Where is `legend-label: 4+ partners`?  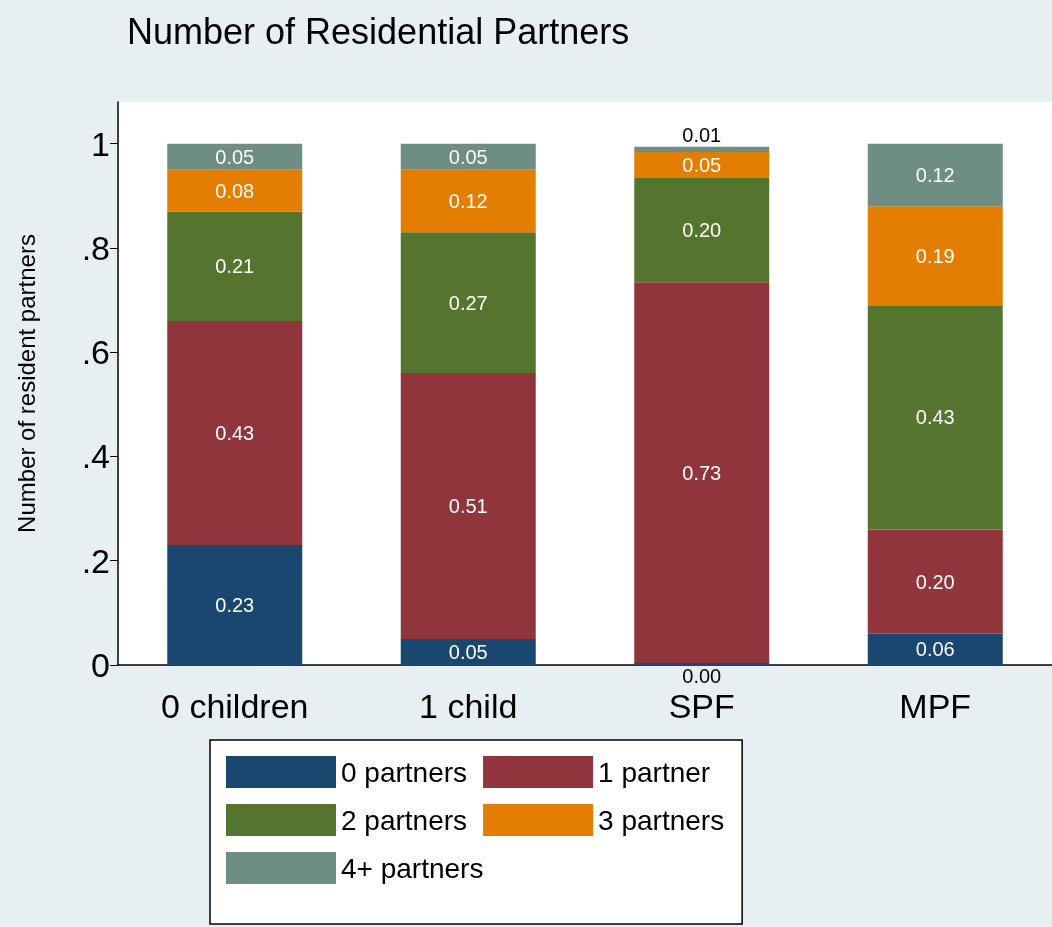 legend-label: 4+ partners is located at coordinates (412, 868).